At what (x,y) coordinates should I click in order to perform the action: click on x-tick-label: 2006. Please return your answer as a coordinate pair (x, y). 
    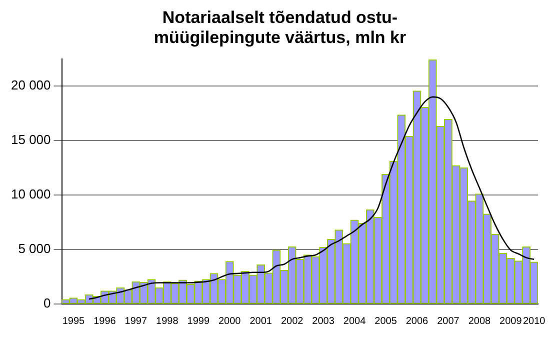
    Looking at the image, I should click on (417, 321).